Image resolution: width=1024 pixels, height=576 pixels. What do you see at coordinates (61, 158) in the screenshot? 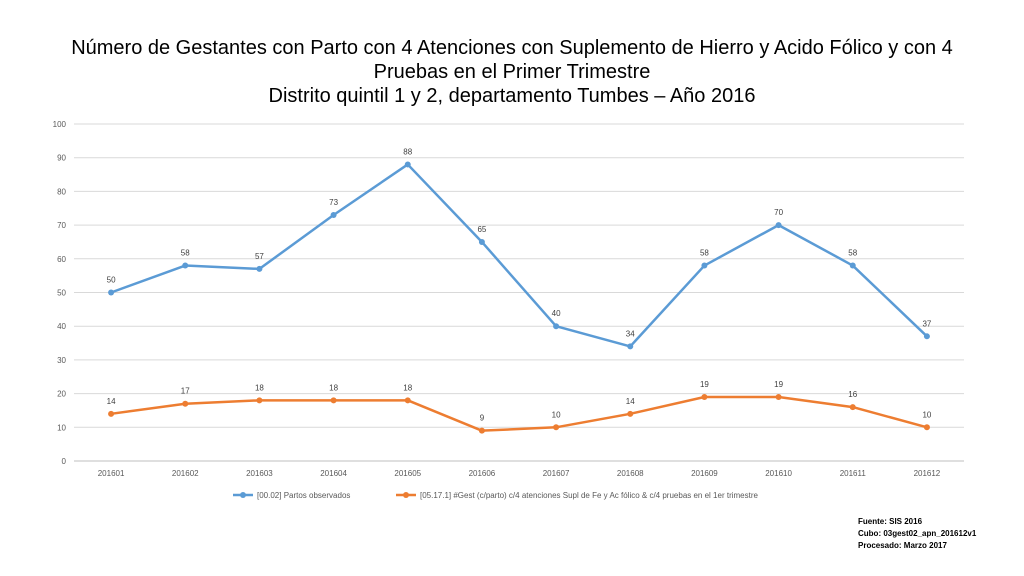
I see `y-tick-label: 90` at bounding box center [61, 158].